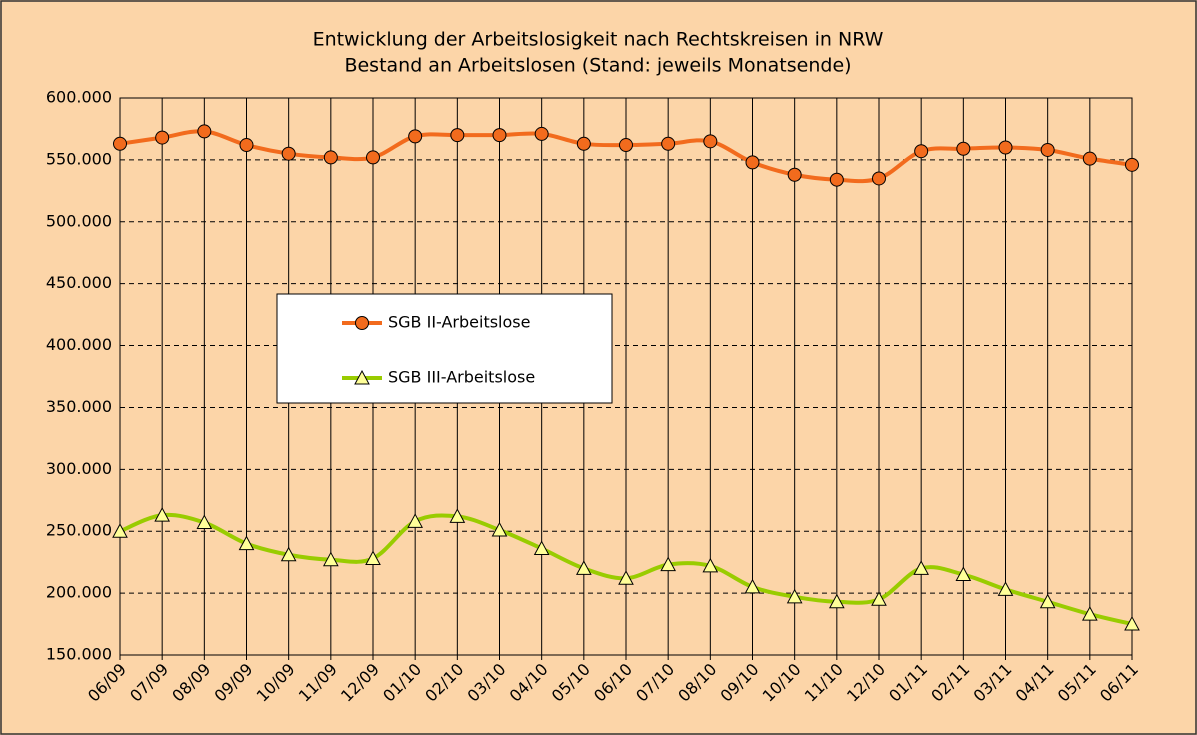 The width and height of the screenshot is (1197, 735). Describe the element at coordinates (79, 282) in the screenshot. I see `y-tick-label: 450.000` at that location.